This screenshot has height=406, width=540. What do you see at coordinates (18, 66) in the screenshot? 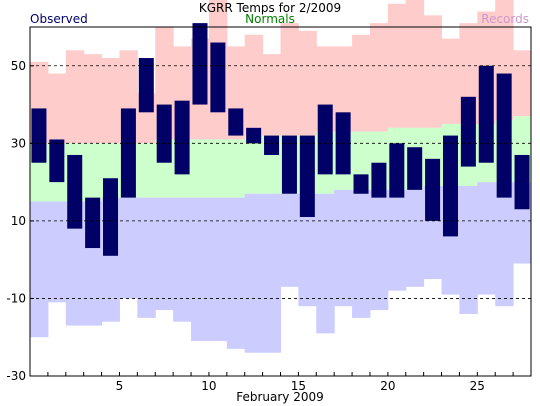
I see `y-tick-label: 50` at bounding box center [18, 66].